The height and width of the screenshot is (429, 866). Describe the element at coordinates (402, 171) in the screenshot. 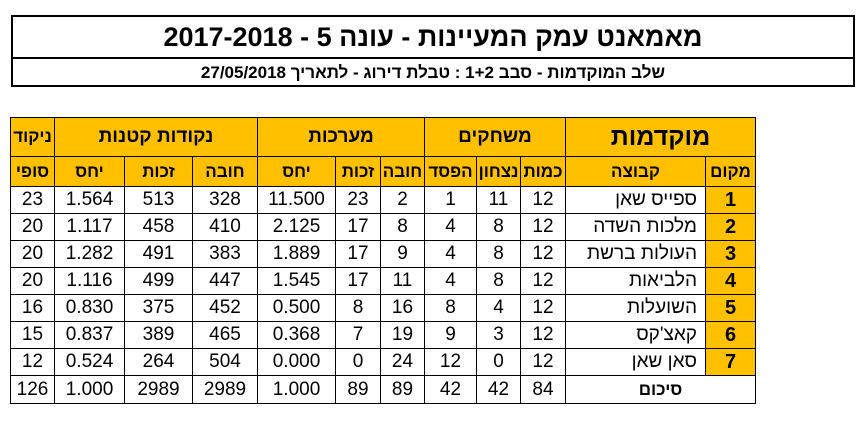

I see `subheader-sets-against: חובה` at that location.